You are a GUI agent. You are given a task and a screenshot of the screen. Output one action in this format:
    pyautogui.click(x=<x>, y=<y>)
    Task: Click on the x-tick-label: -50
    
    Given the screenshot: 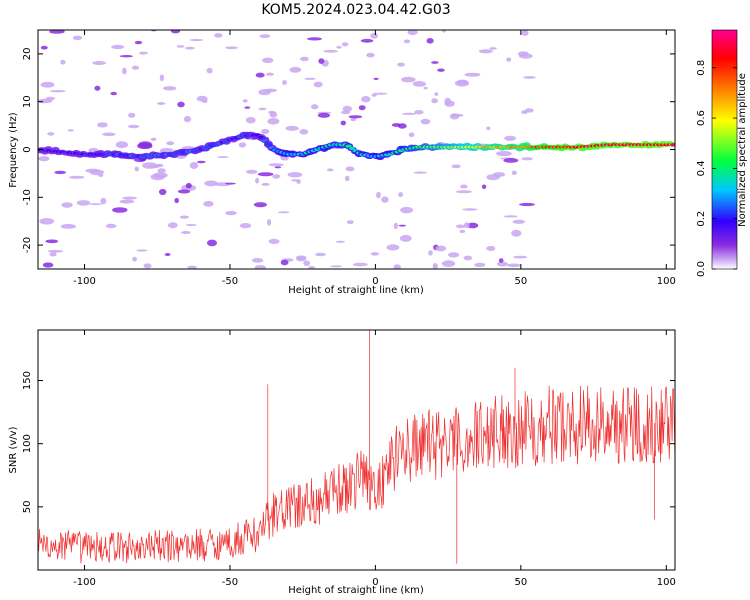 What is the action you would take?
    pyautogui.click(x=230, y=281)
    